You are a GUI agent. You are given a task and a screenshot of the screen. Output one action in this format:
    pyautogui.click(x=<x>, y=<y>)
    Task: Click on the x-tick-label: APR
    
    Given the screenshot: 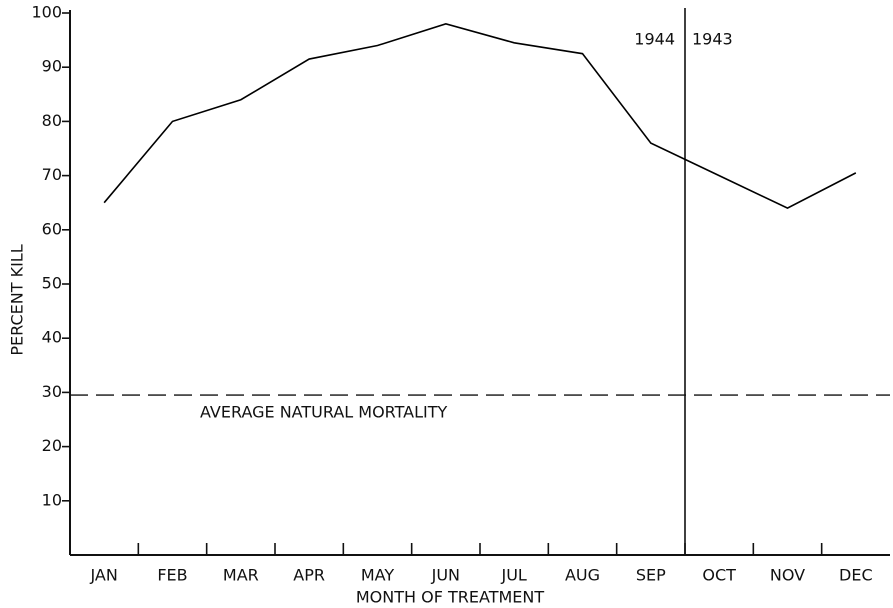 What is the action you would take?
    pyautogui.click(x=309, y=575)
    